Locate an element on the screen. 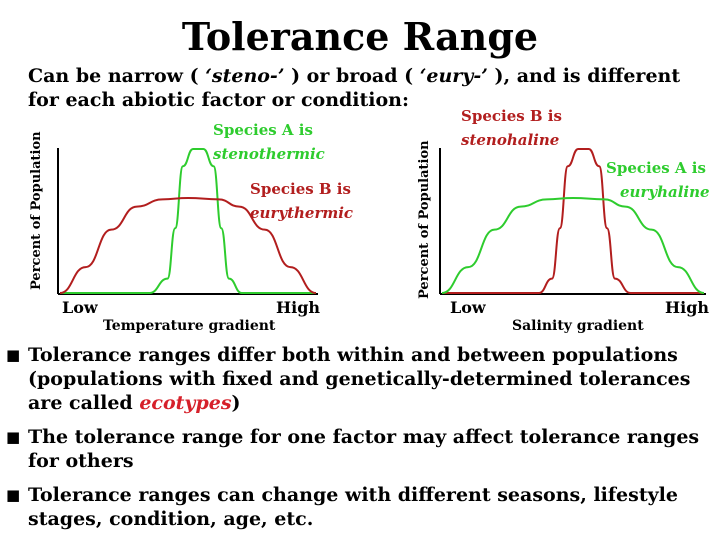  eurythermic-label-line1: Species B is is located at coordinates (300, 189).